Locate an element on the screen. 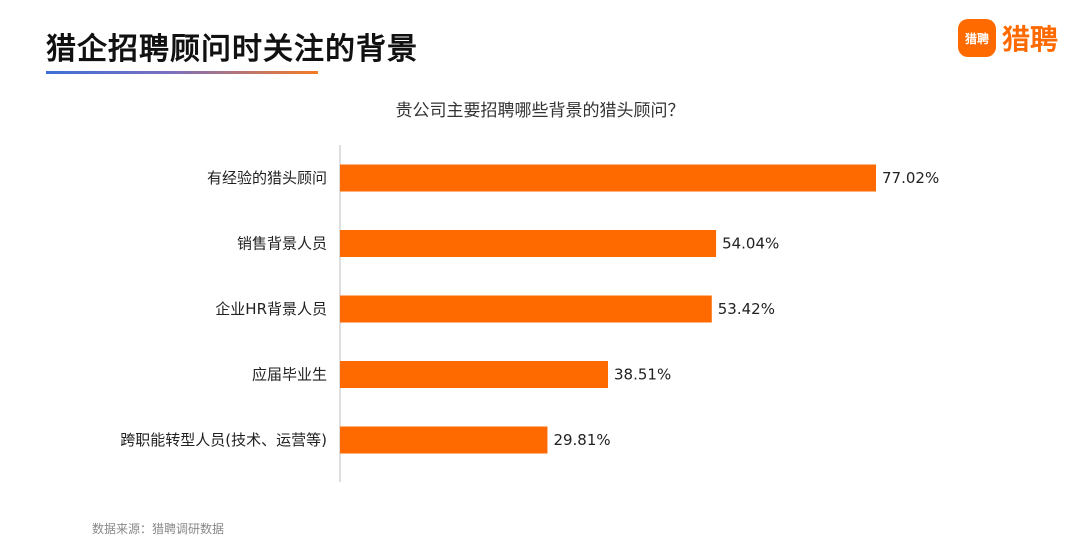 Image resolution: width=1080 pixels, height=550 pixels. logo-wordmark: 猎聘 is located at coordinates (1030, 39).